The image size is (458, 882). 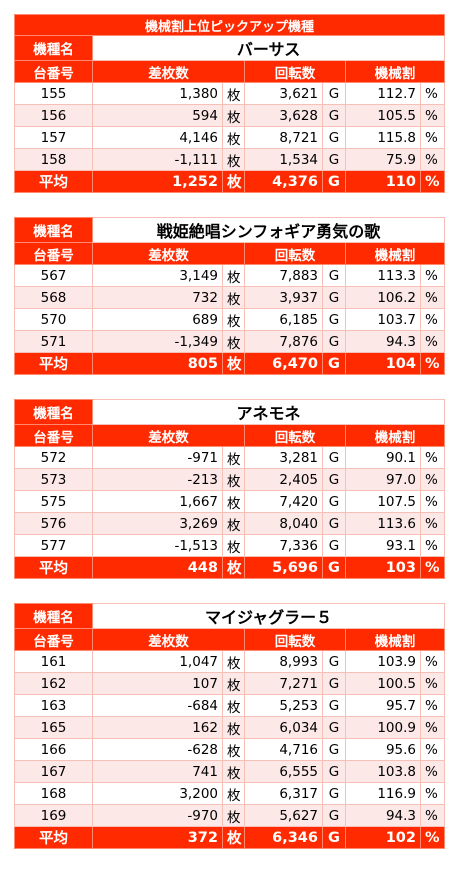 I want to click on average-cell: 448, so click(x=157, y=567).